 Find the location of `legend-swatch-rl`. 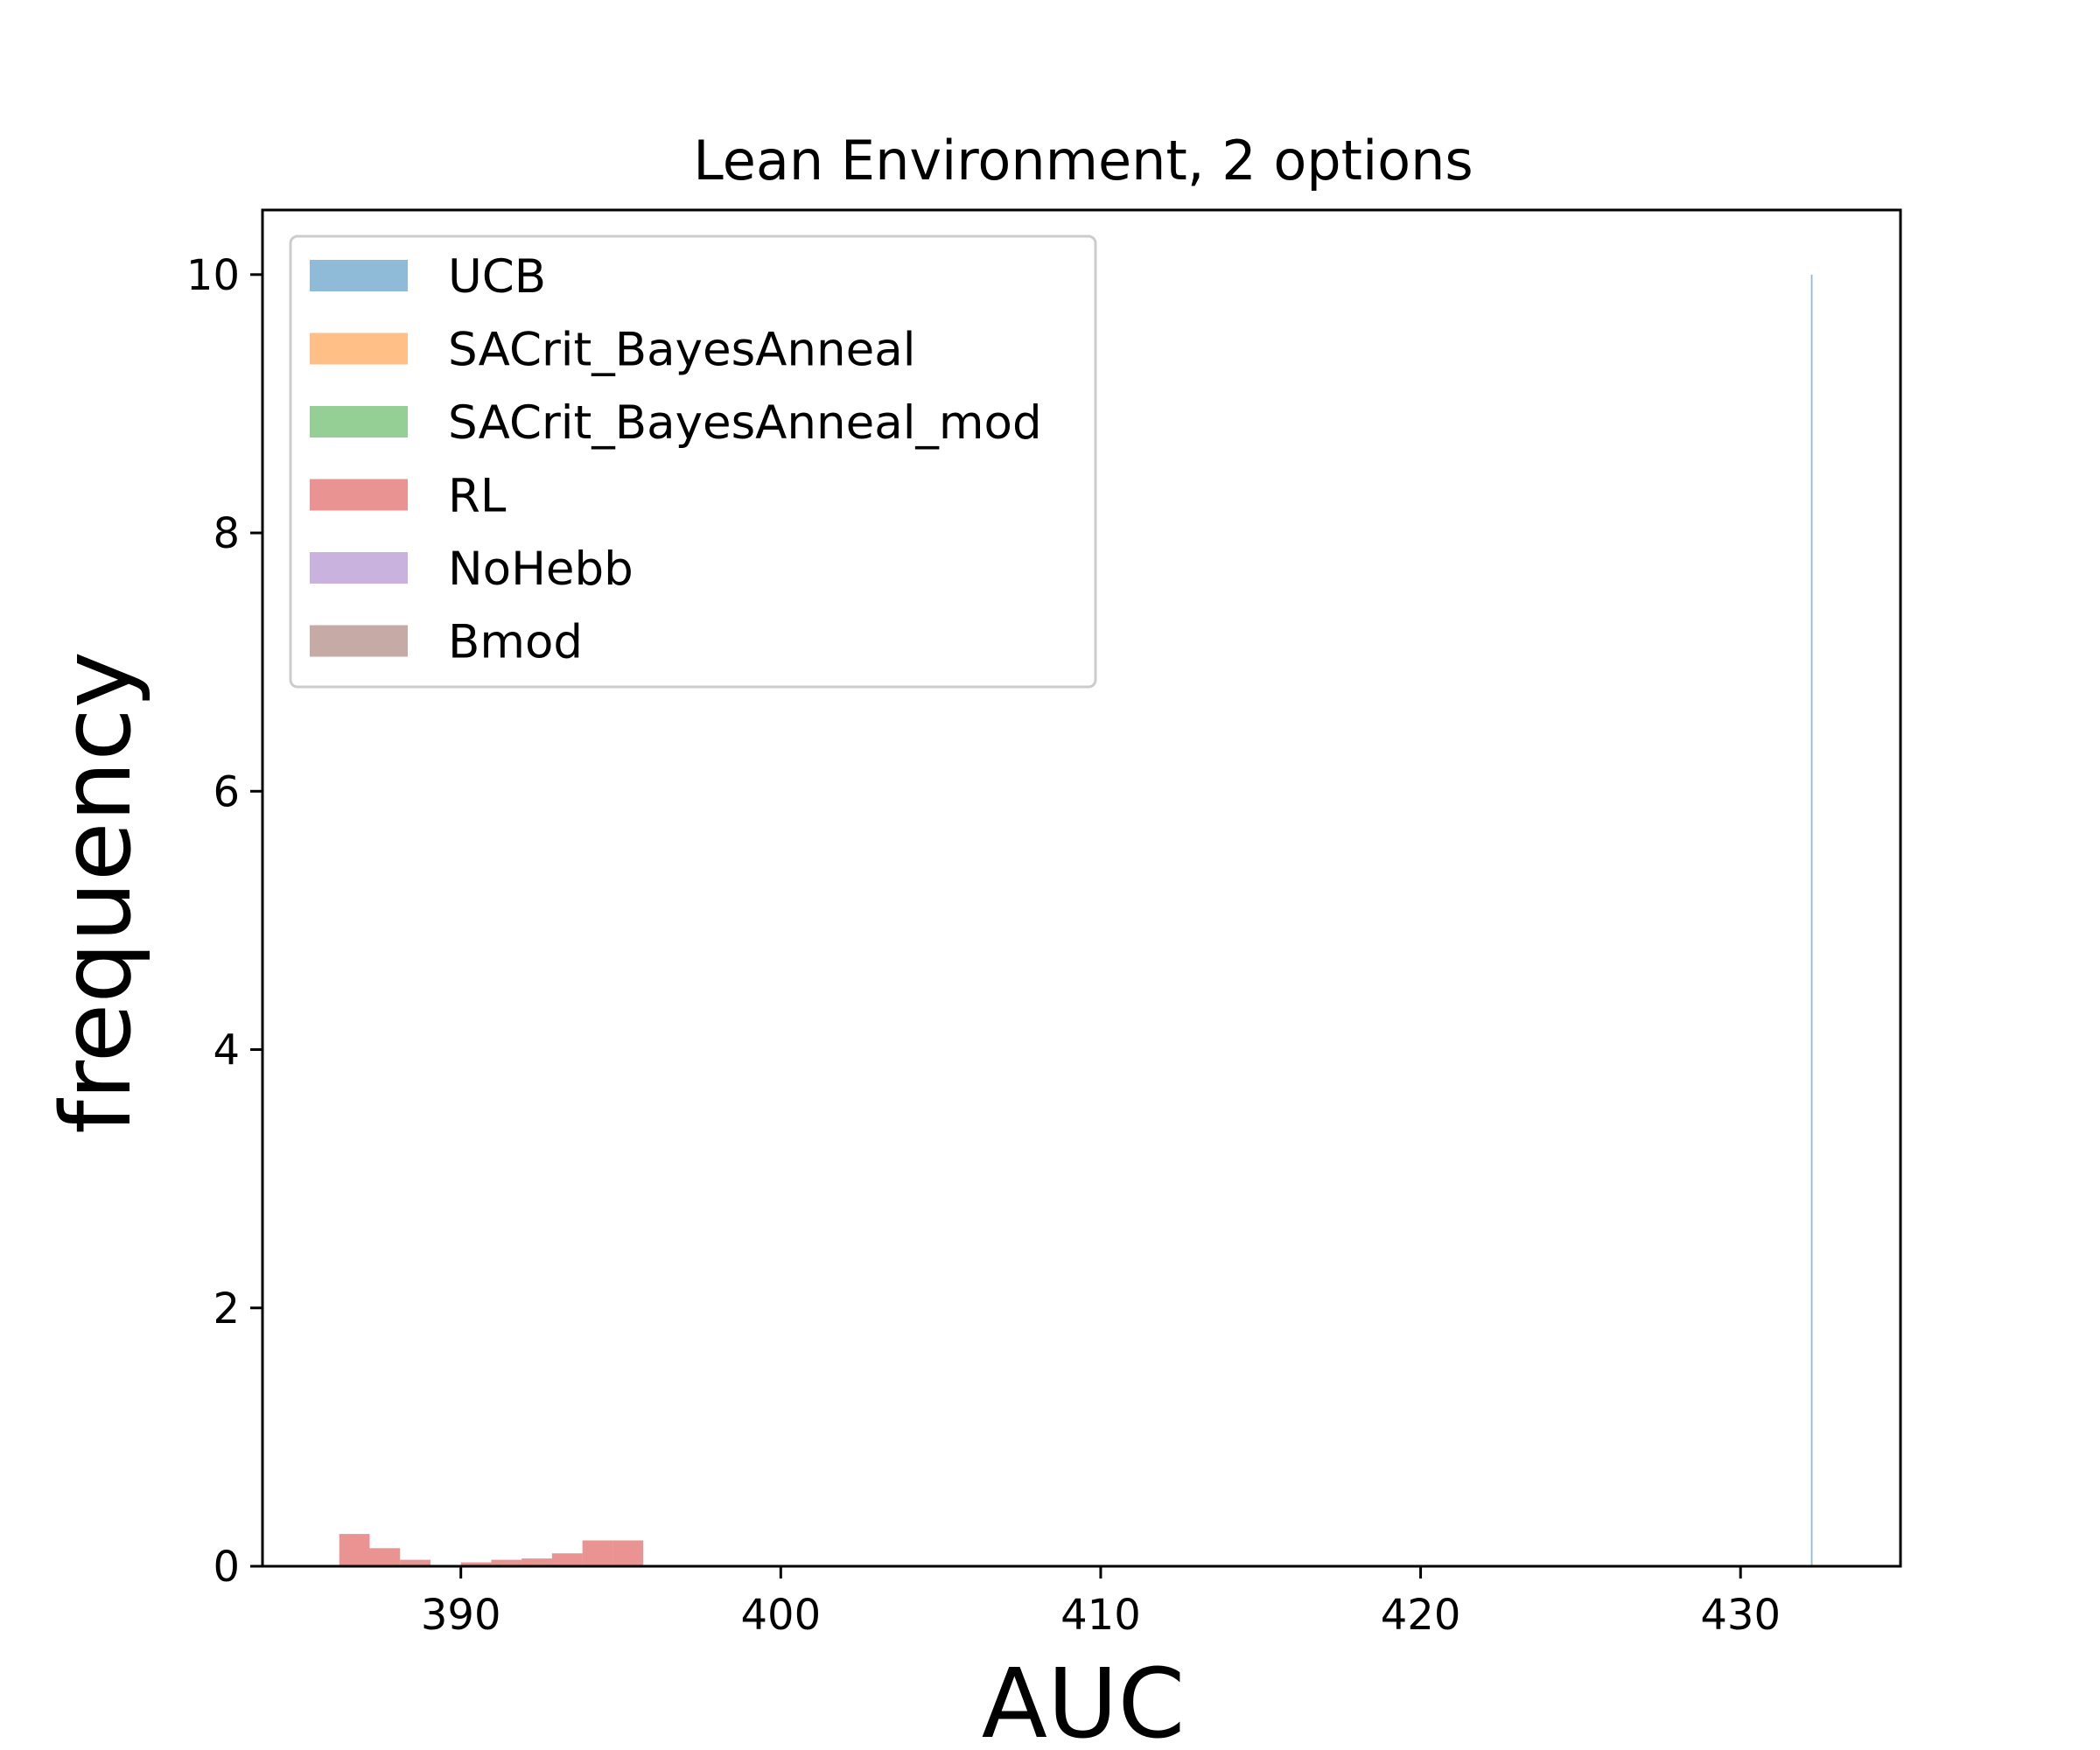

legend-swatch-rl is located at coordinates (359, 495).